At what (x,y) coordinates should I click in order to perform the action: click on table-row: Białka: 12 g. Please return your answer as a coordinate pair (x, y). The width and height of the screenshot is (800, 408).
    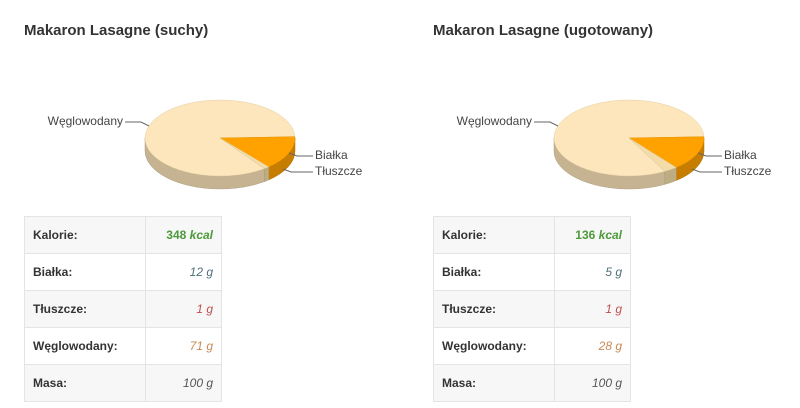
    Looking at the image, I should click on (123, 272).